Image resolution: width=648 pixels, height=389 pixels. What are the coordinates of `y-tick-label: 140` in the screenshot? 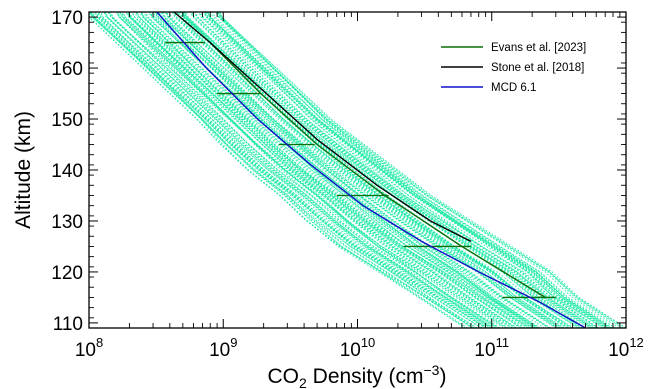 It's located at (67, 171).